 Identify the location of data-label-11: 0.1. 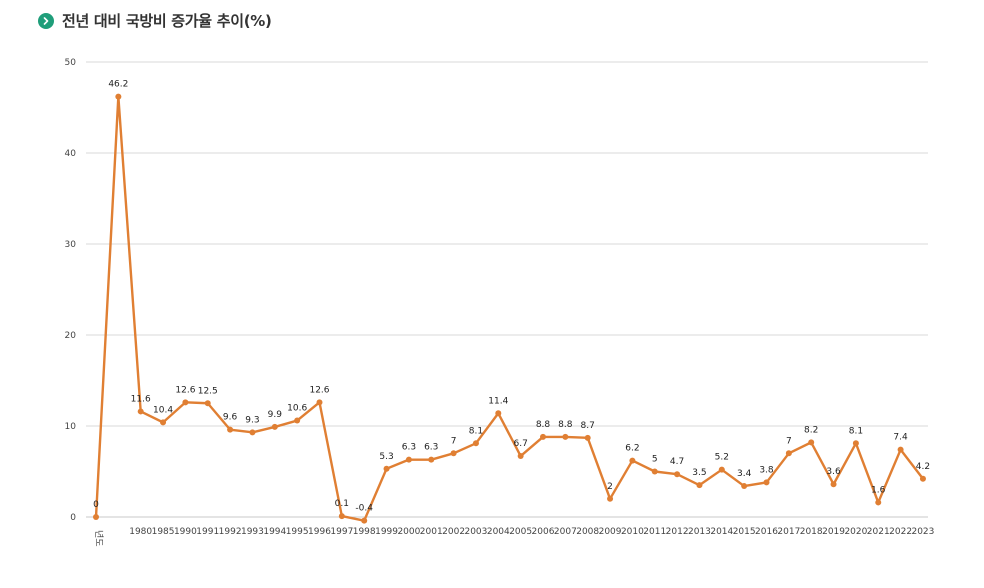
(342, 504).